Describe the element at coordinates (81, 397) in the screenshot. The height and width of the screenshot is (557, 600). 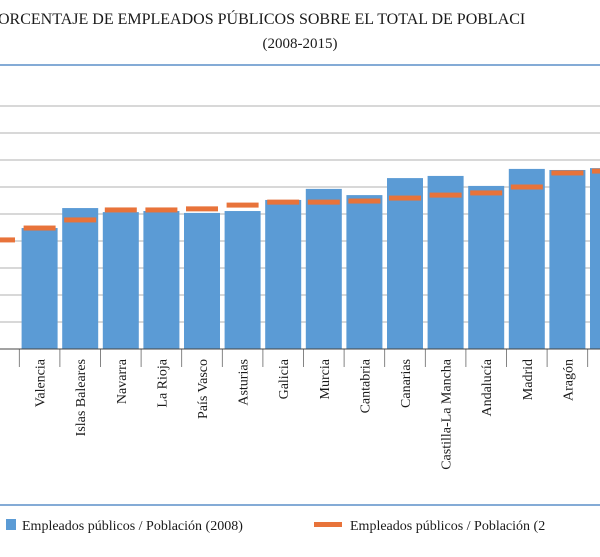
I see `x-tick-label: Islas Baleares` at that location.